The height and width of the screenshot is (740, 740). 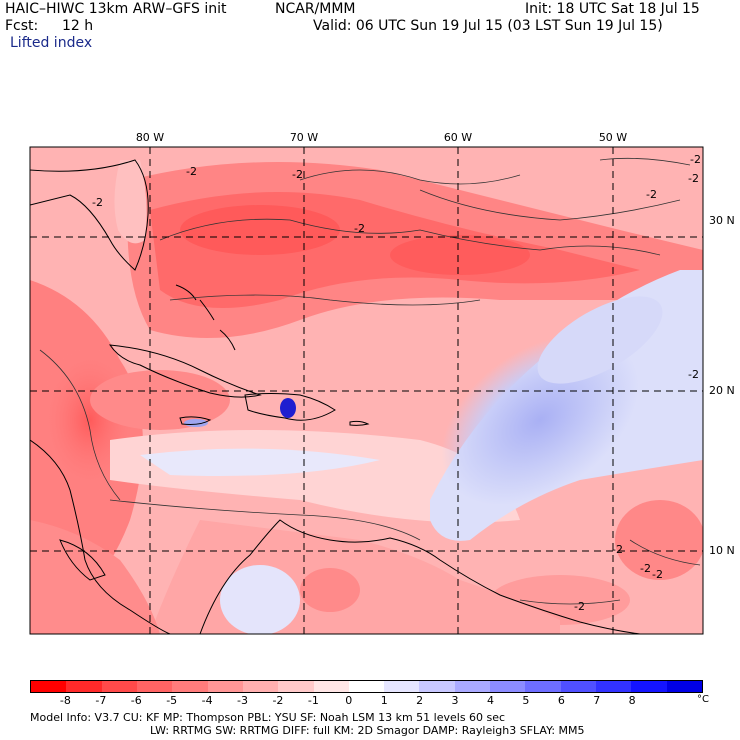 I want to click on field-name: Lifted index, so click(x=51, y=43).